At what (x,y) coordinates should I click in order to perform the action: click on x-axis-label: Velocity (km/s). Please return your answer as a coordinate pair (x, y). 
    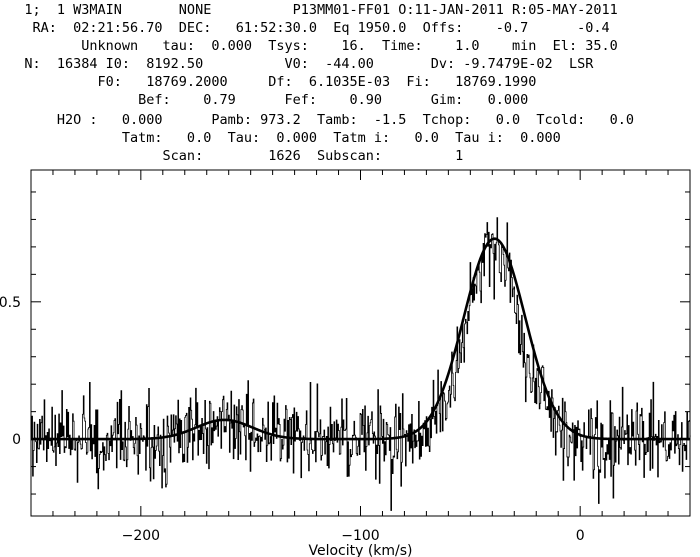
    Looking at the image, I should click on (360, 550).